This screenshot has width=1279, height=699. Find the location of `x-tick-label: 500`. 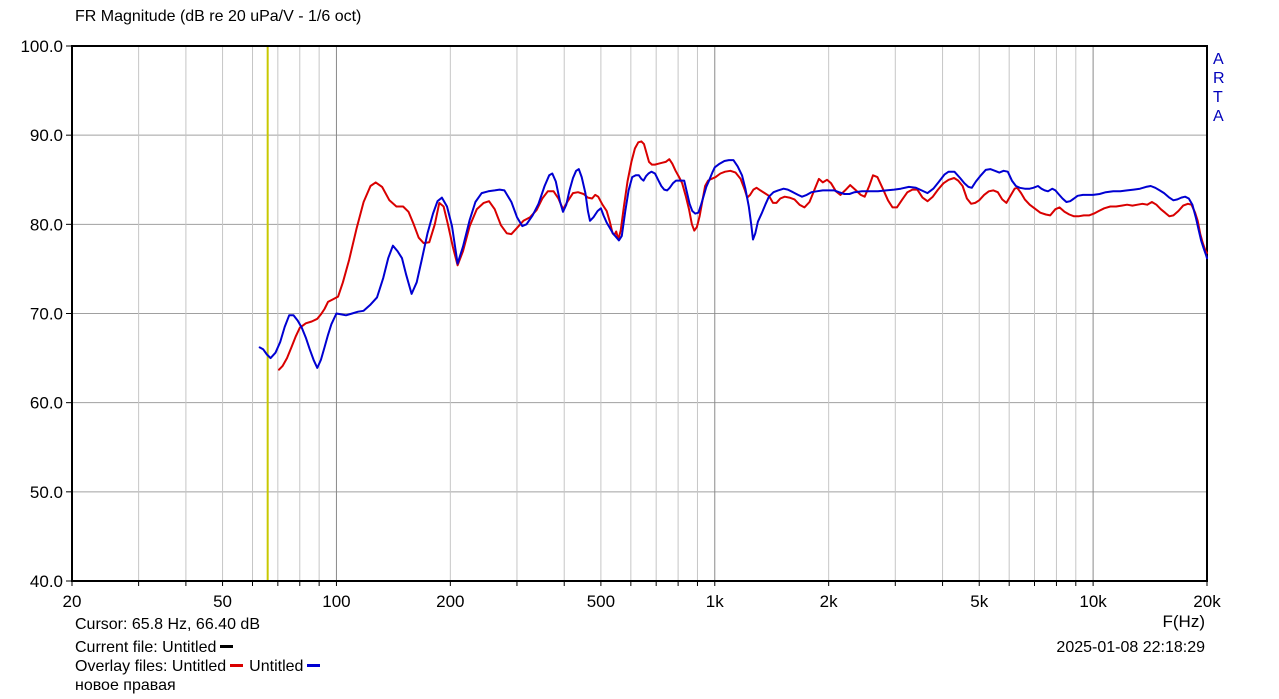

x-tick-label: 500 is located at coordinates (601, 601).